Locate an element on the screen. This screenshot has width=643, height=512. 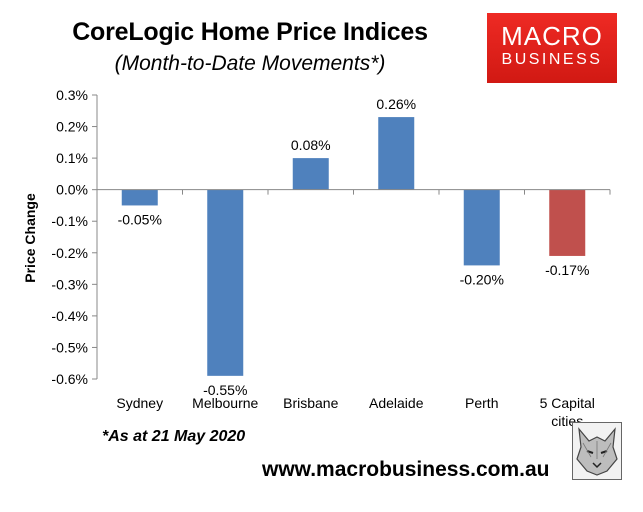
footnote: *As at 21 May 2020 is located at coordinates (174, 436).